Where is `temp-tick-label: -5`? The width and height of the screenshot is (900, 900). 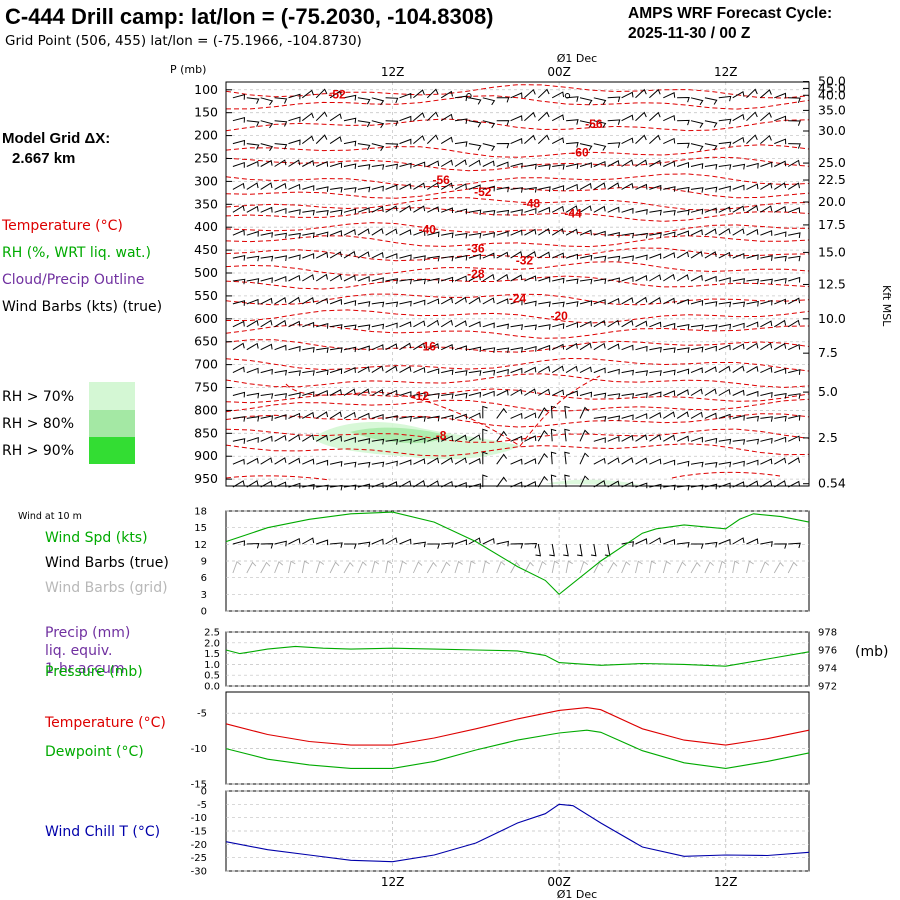 temp-tick-label: -5 is located at coordinates (202, 714).